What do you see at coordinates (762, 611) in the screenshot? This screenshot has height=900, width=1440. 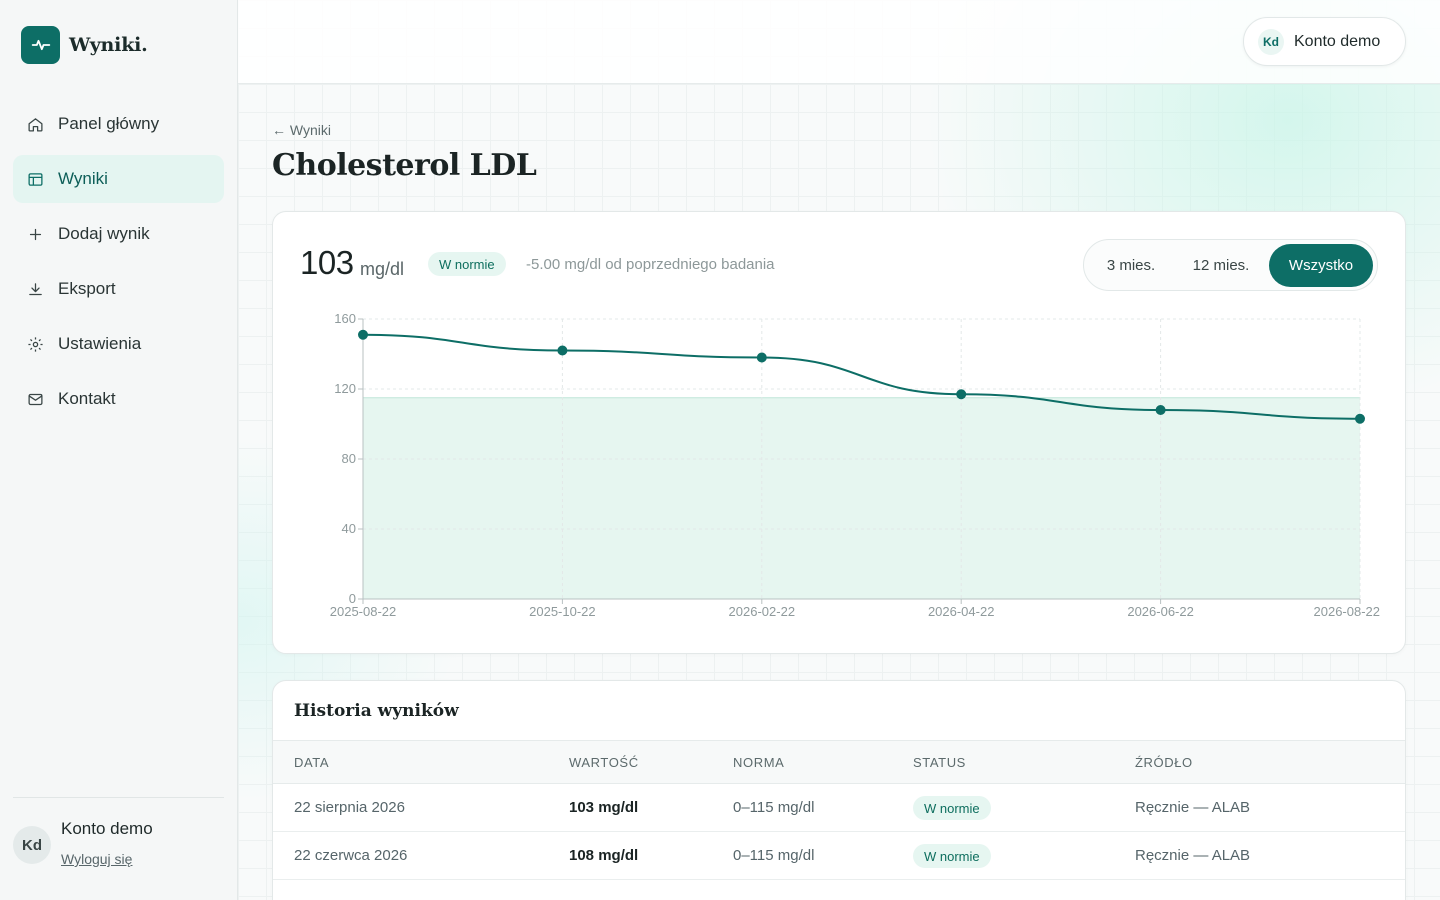 I see `x-tick-label: 2026-02-22` at bounding box center [762, 611].